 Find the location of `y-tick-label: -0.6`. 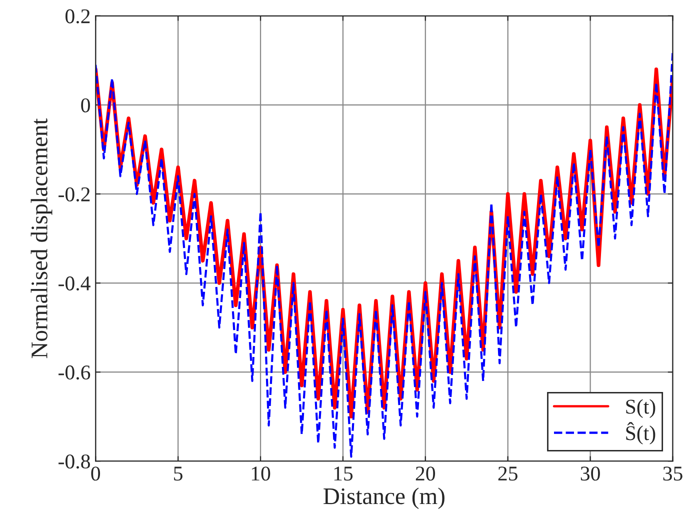

y-tick-label: -0.6 is located at coordinates (74, 372).